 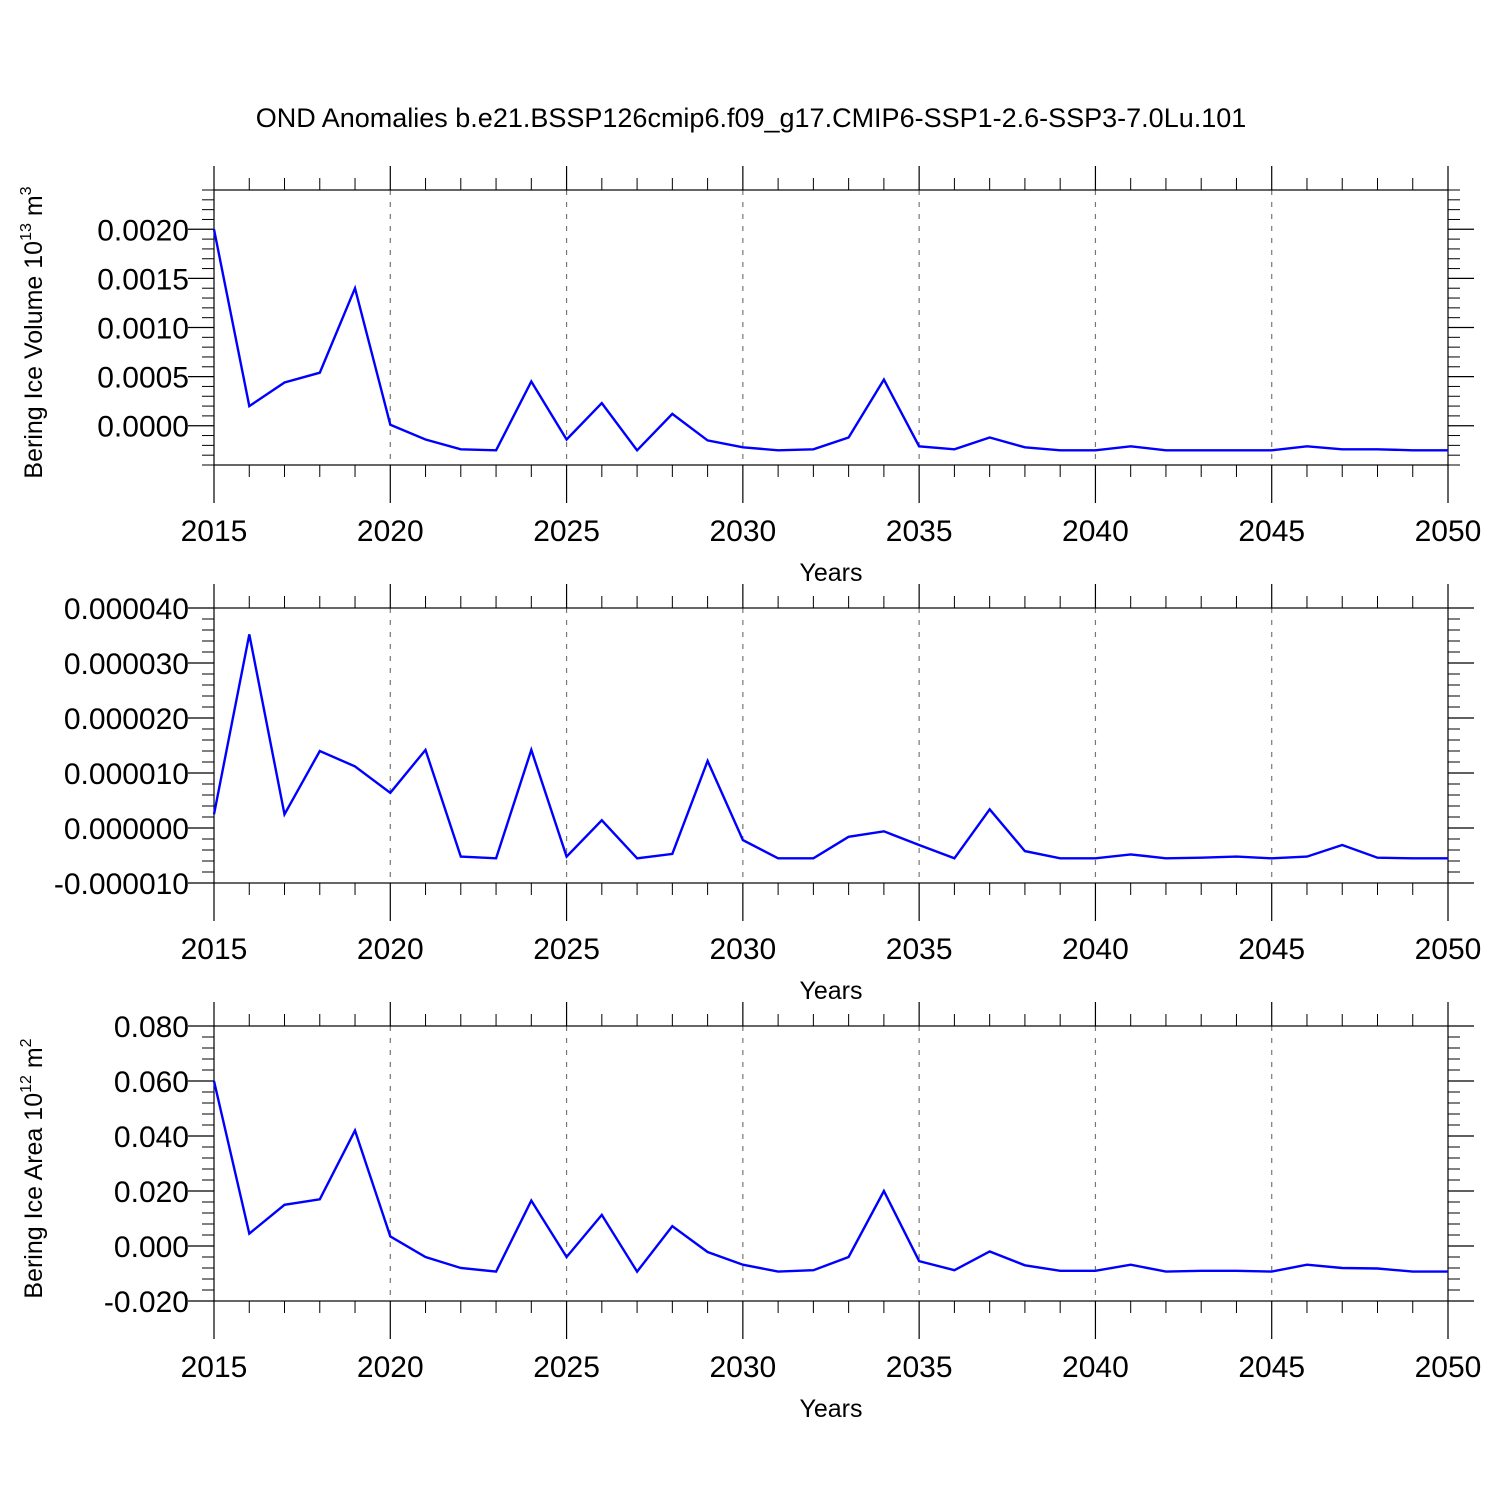 What do you see at coordinates (143, 230) in the screenshot?
I see `y-tick-label: 0.0020` at bounding box center [143, 230].